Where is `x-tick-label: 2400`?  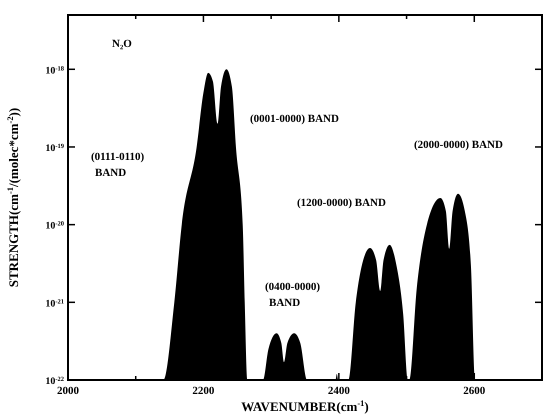
x-tick-label: 2400 is located at coordinates (339, 391).